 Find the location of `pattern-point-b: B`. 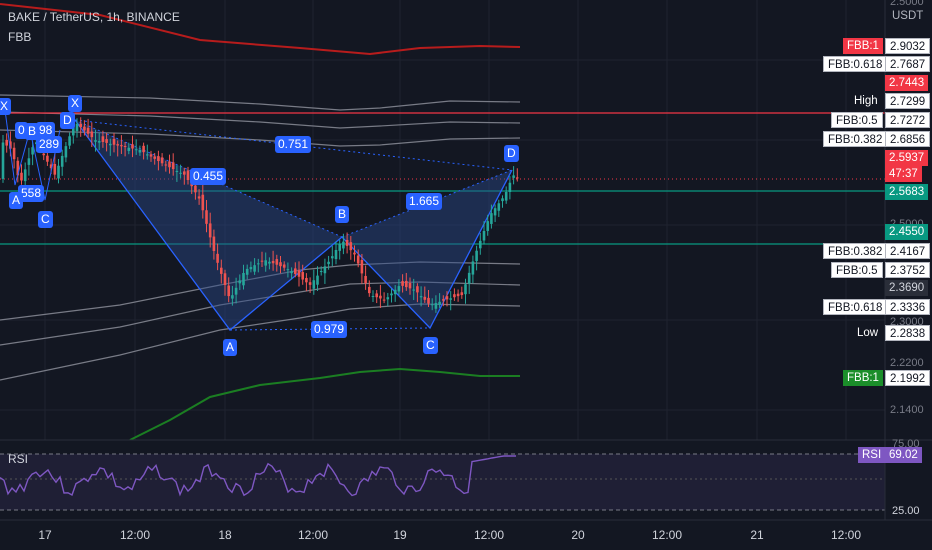

pattern-point-b: B is located at coordinates (342, 214).